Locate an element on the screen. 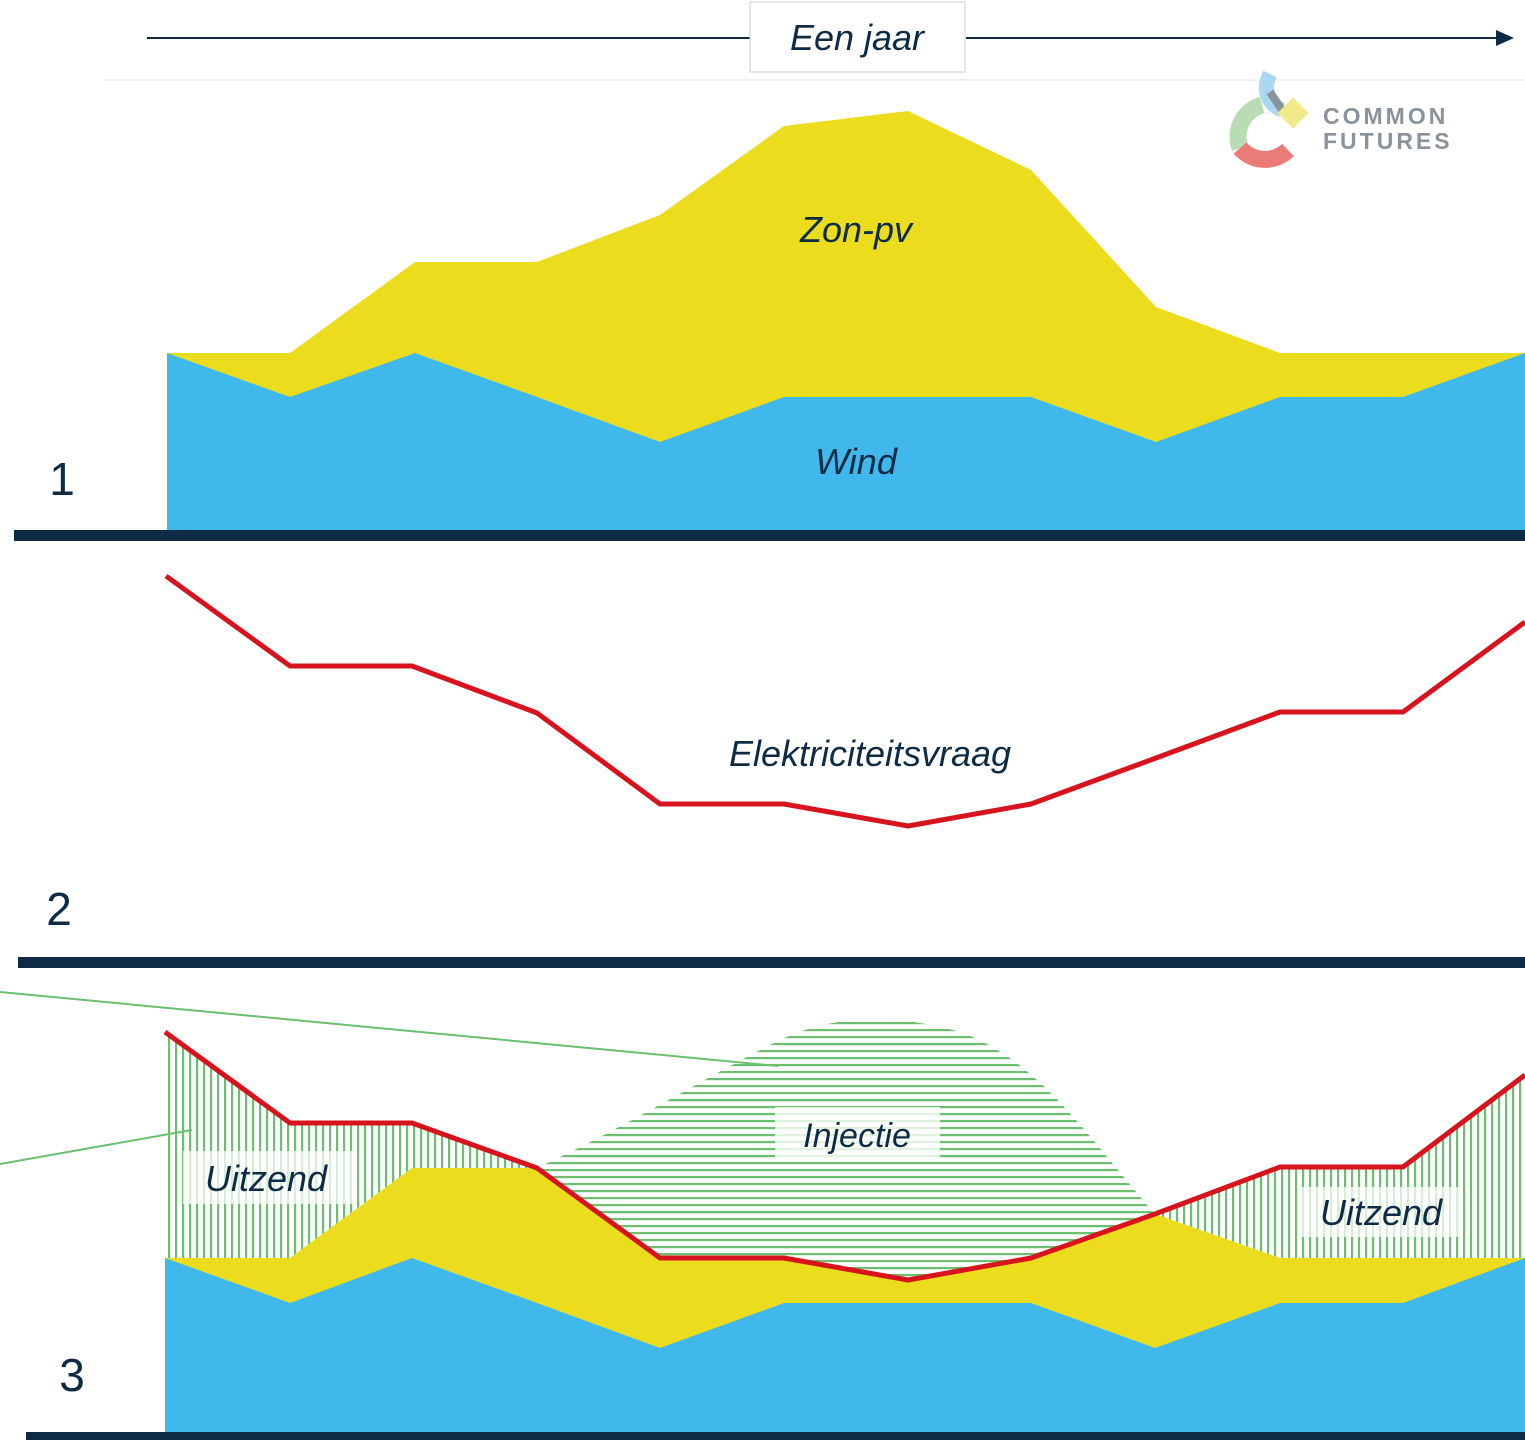  demand-label-2: Elektriciteitsvraag is located at coordinates (870, 753).